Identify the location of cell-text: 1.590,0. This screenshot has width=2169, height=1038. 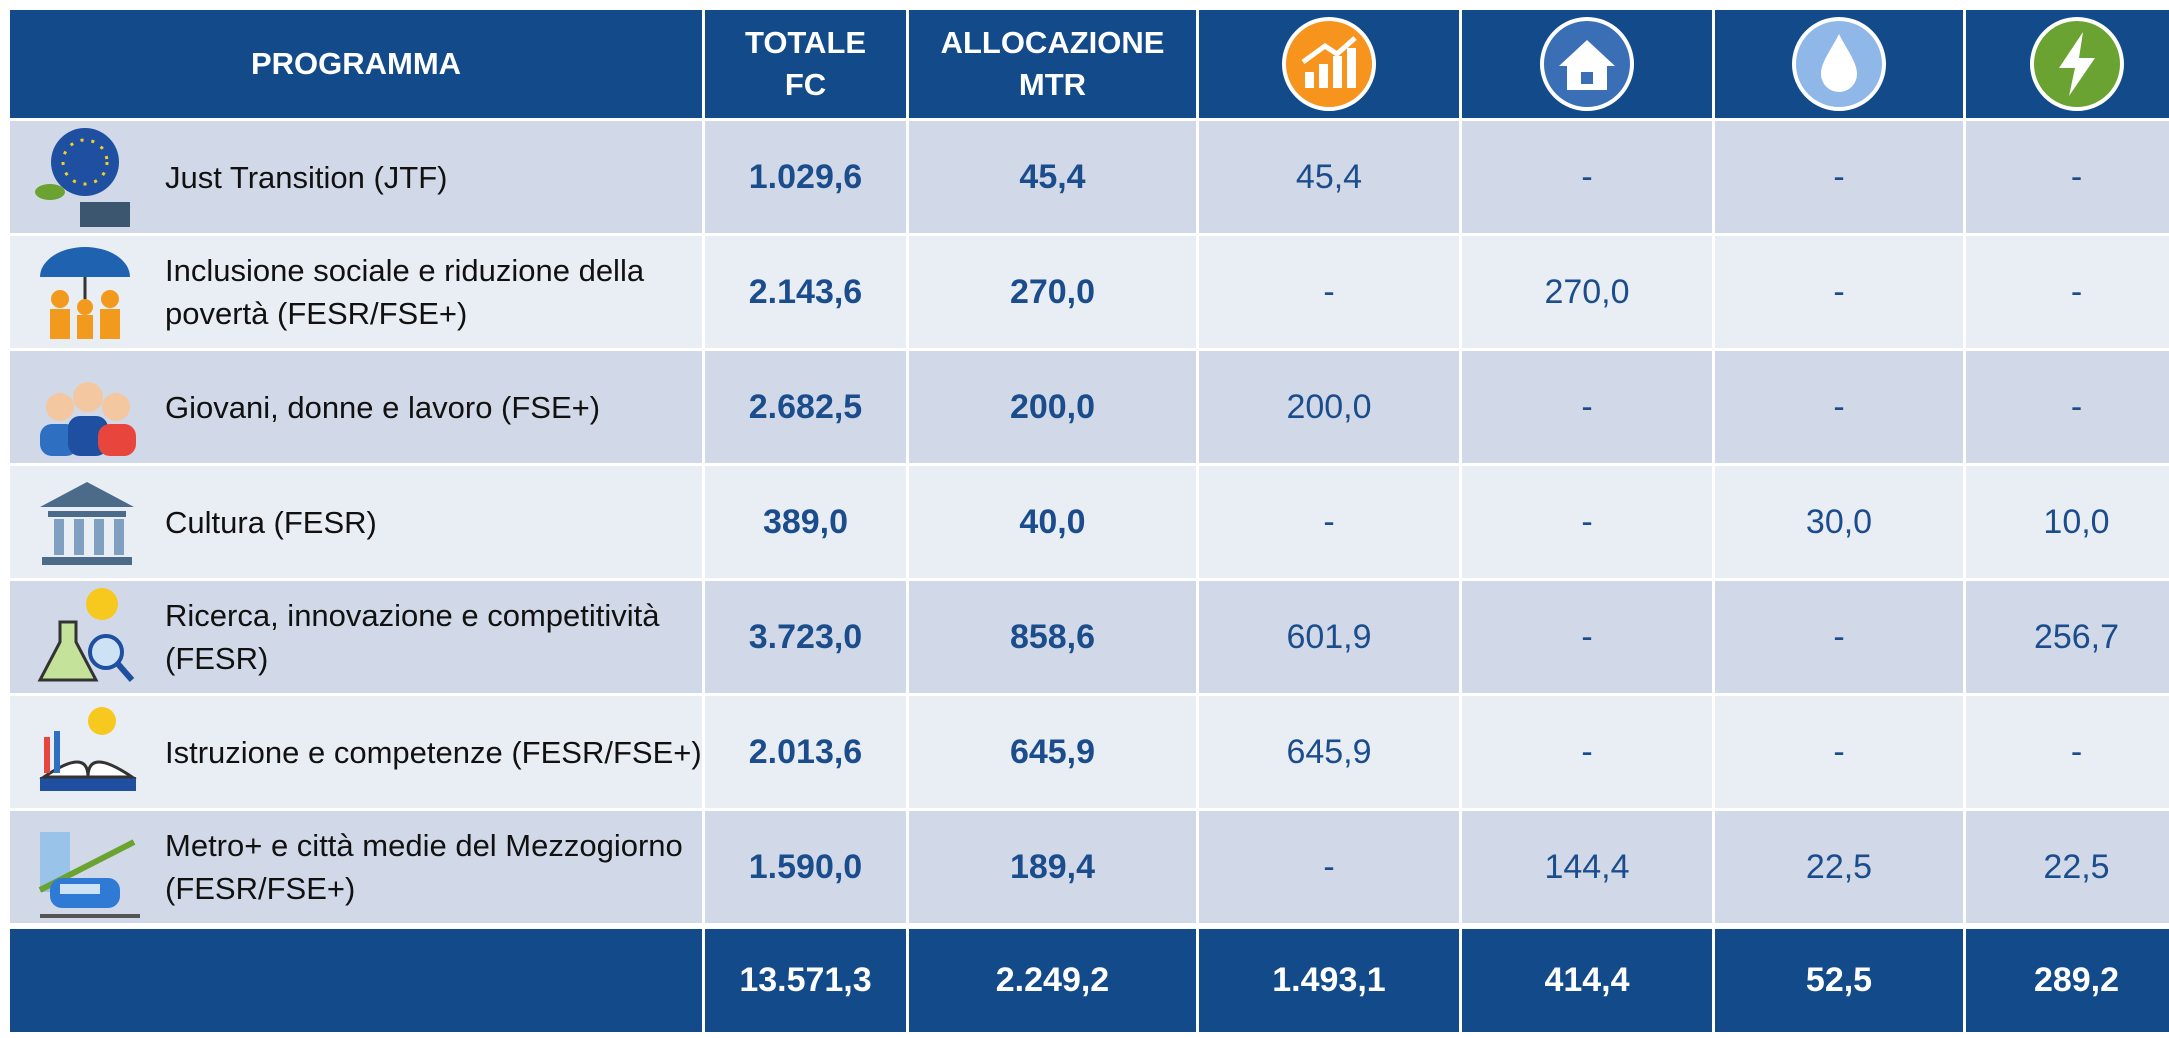
(805, 866).